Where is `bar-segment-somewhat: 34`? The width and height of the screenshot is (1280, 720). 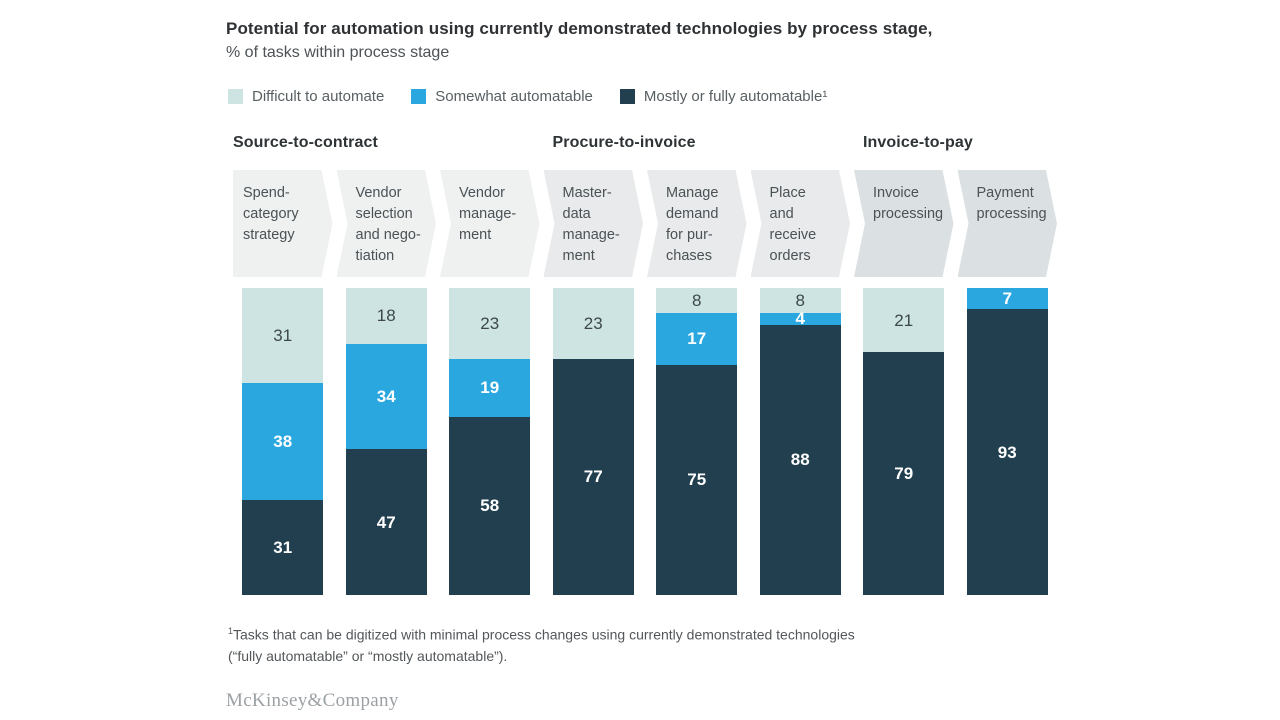 bar-segment-somewhat: 34 is located at coordinates (386, 396).